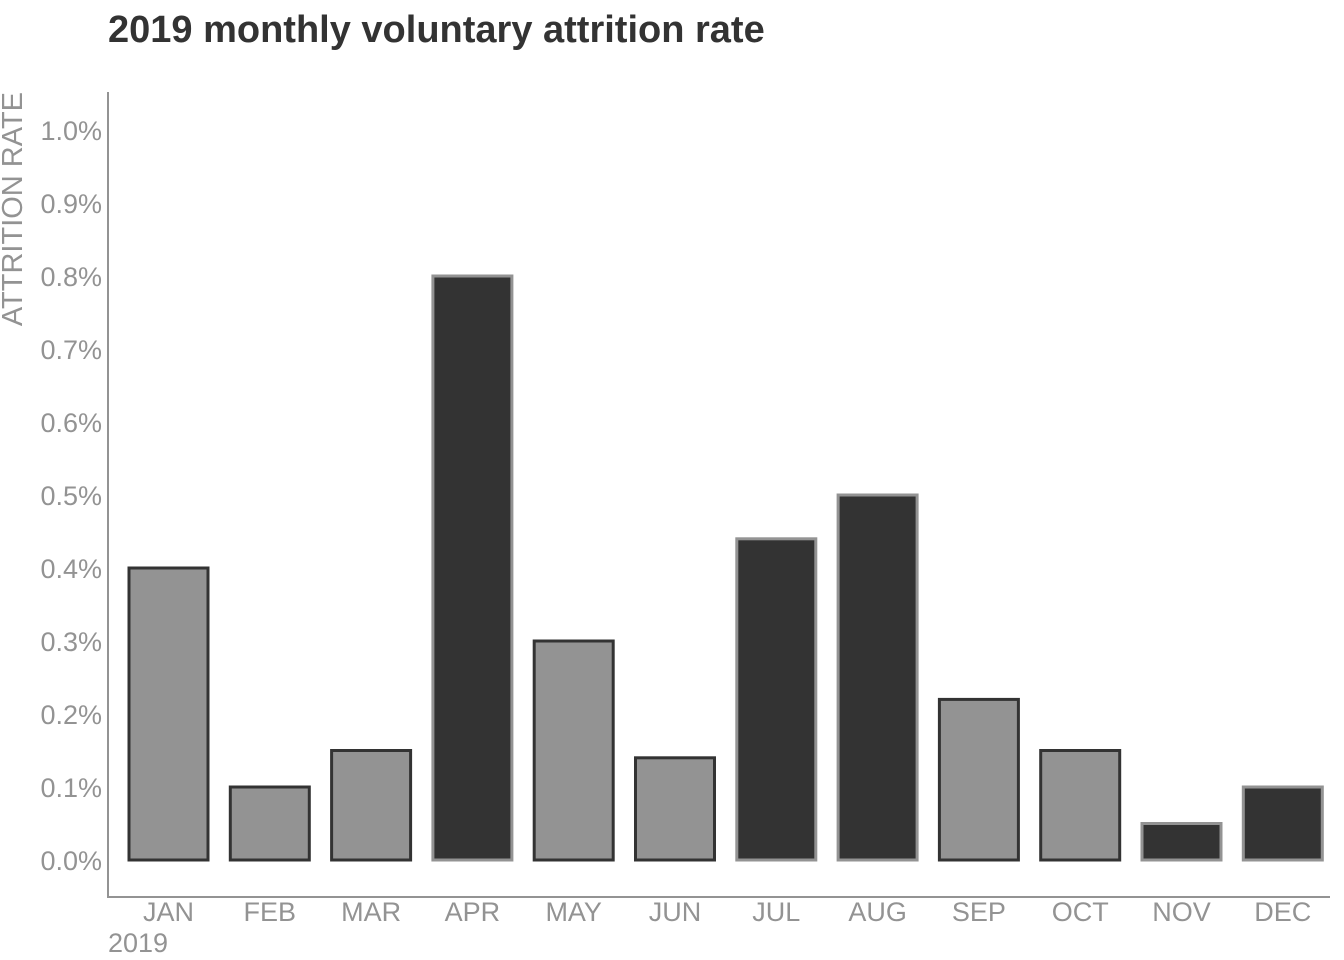 This screenshot has height=960, width=1344. What do you see at coordinates (675, 809) in the screenshot?
I see `bar-jun` at bounding box center [675, 809].